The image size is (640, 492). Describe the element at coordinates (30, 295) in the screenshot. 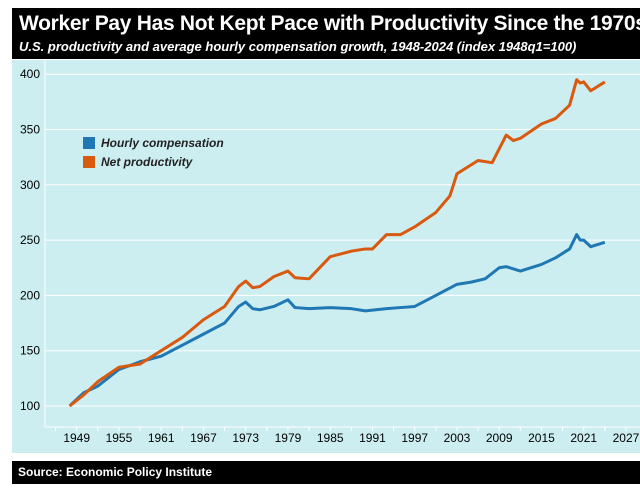

I see `y-tick-label: 200` at that location.